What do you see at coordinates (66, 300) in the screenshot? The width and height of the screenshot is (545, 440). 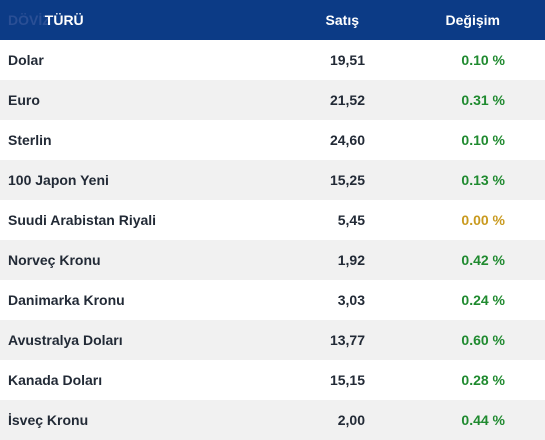 I see `currency-name: Danimarka Kronu` at bounding box center [66, 300].